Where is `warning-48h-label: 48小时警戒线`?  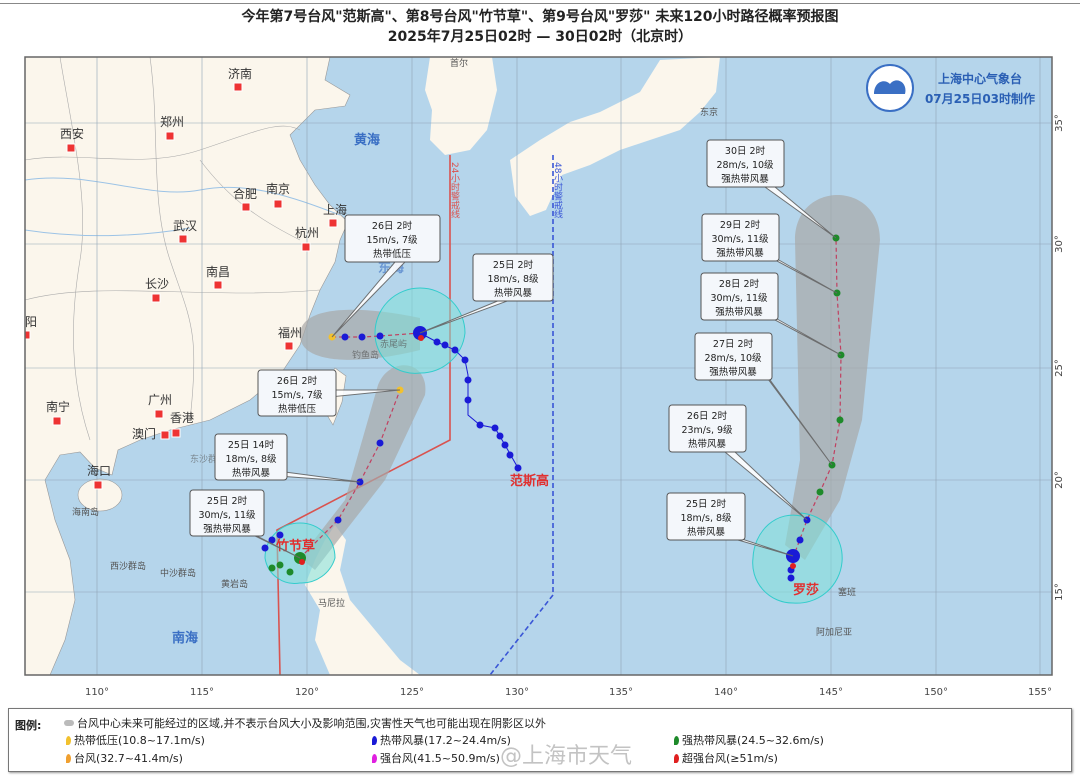
warning-48h-label: 48小时警戒线 is located at coordinates (557, 190).